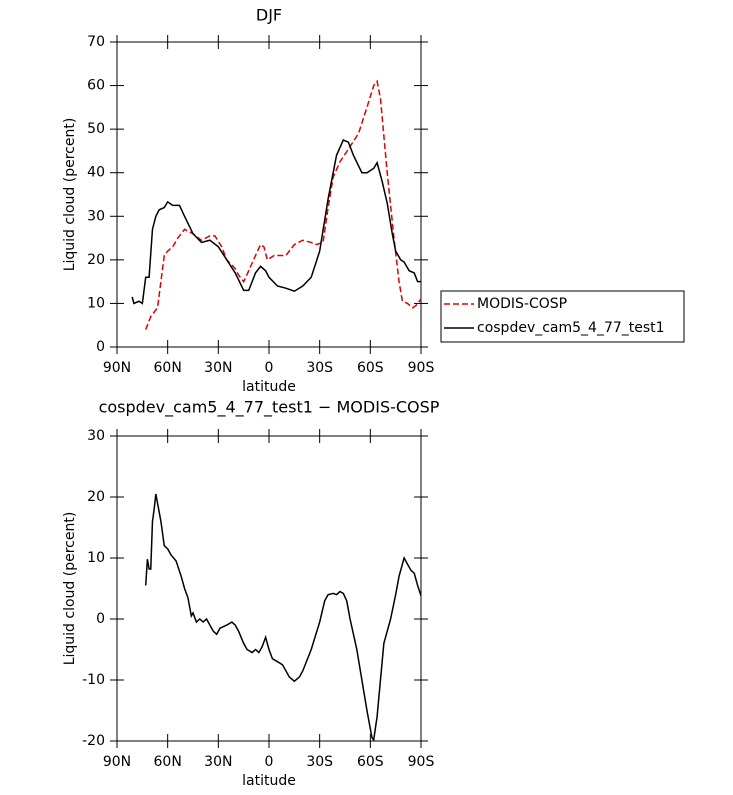 This screenshot has width=733, height=795. What do you see at coordinates (522, 304) in the screenshot?
I see `legend-label: MODIS-COSP` at bounding box center [522, 304].